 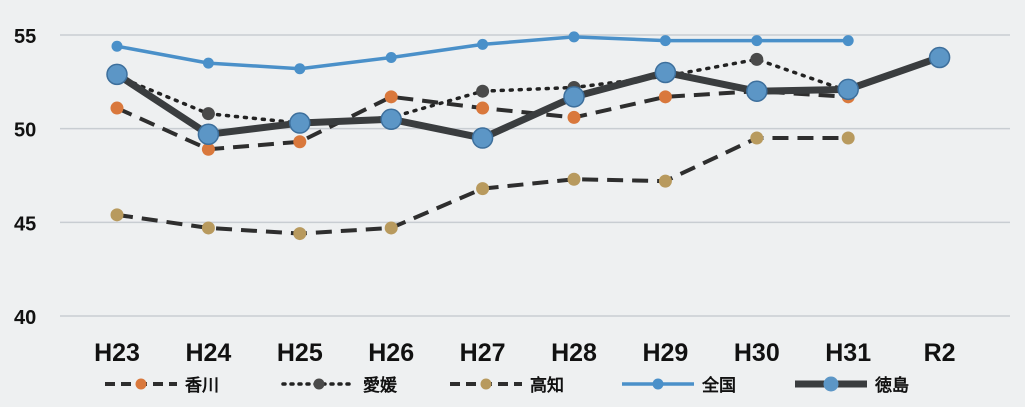 What do you see at coordinates (25, 37) in the screenshot?
I see `y-tick-label: 55` at bounding box center [25, 37].